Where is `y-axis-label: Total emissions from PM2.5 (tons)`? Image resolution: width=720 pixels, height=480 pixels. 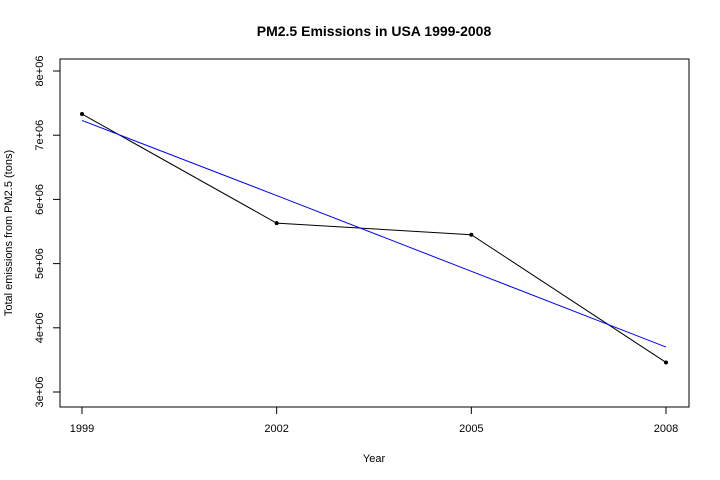 y-axis-label: Total emissions from PM2.5 (tons) is located at coordinates (9, 233).